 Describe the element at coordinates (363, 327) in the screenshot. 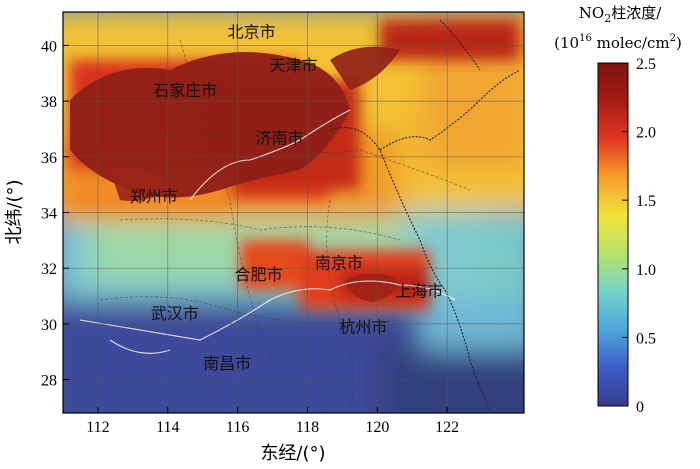

I see `city-label: 杭州市` at that location.